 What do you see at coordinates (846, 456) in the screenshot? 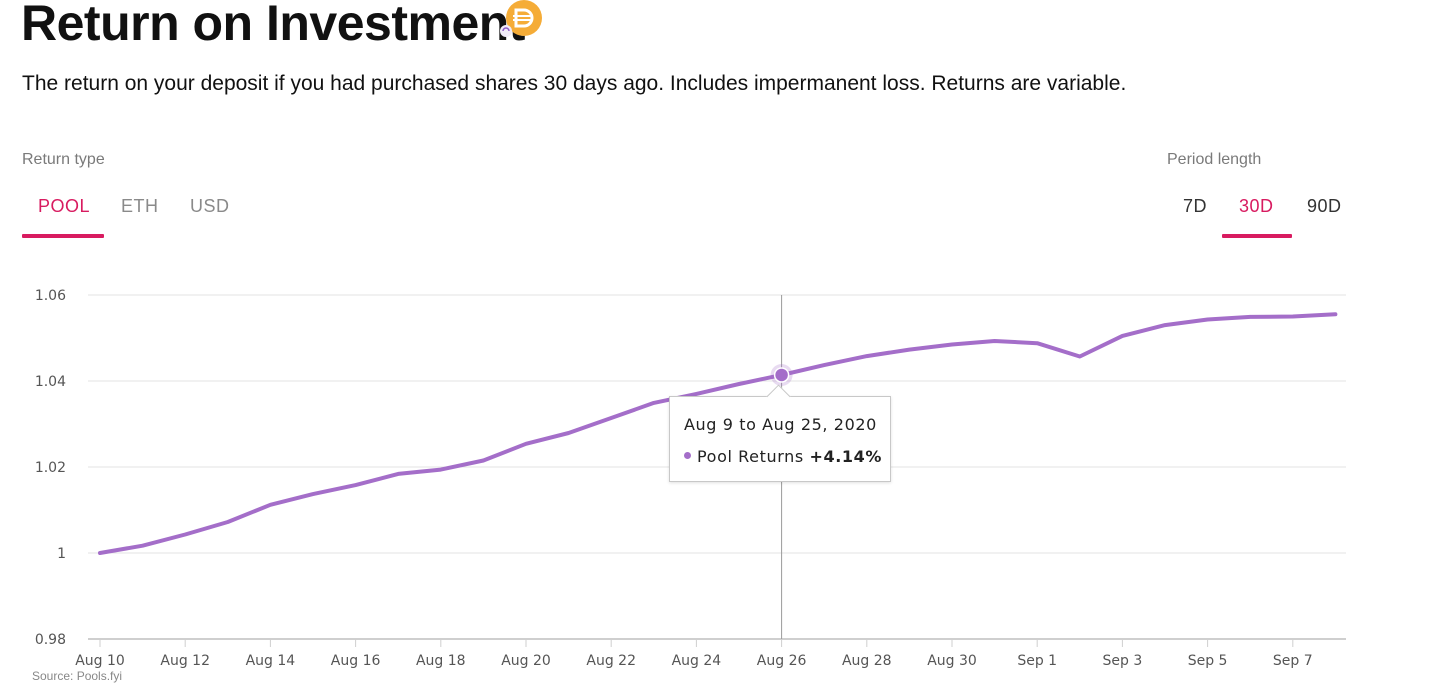
I see `tooltip-value: +4.14%` at bounding box center [846, 456].